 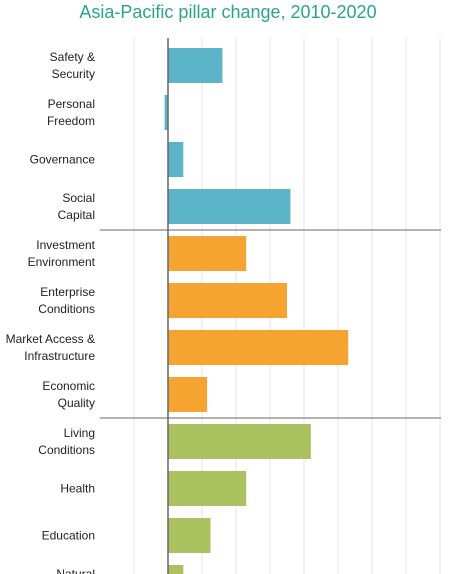 I want to click on category-label: Personal Freedom, so click(x=70, y=112).